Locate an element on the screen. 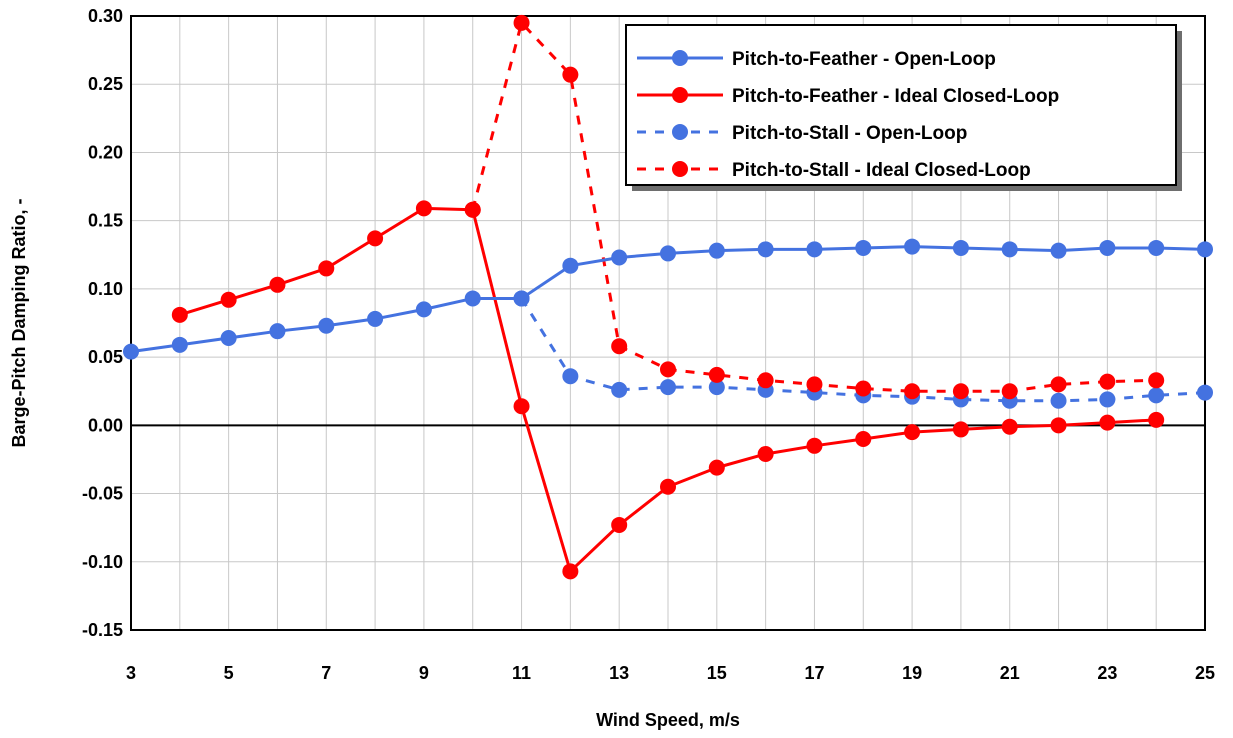 The height and width of the screenshot is (738, 1233). legend-label: Pitch-to-Feather - Open-Loop is located at coordinates (864, 59).